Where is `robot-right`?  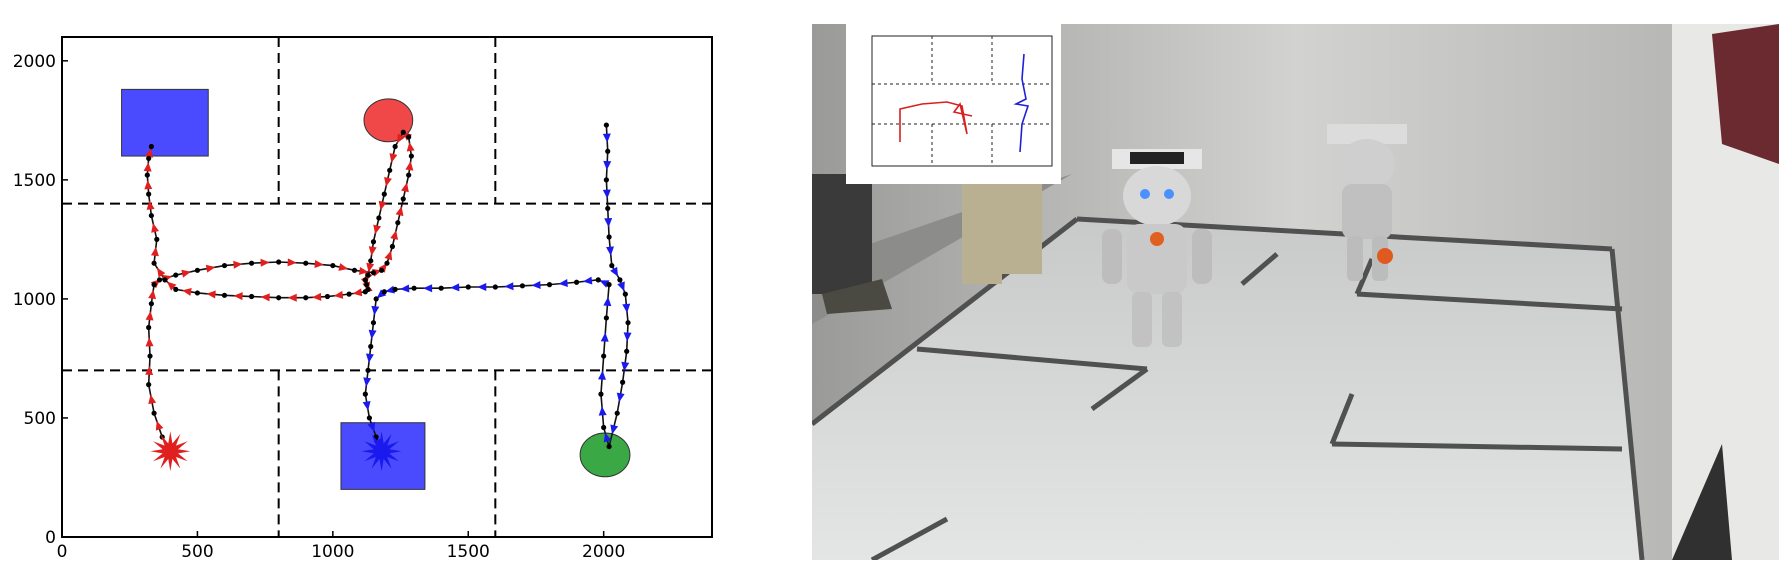 robot-right is located at coordinates (1367, 202).